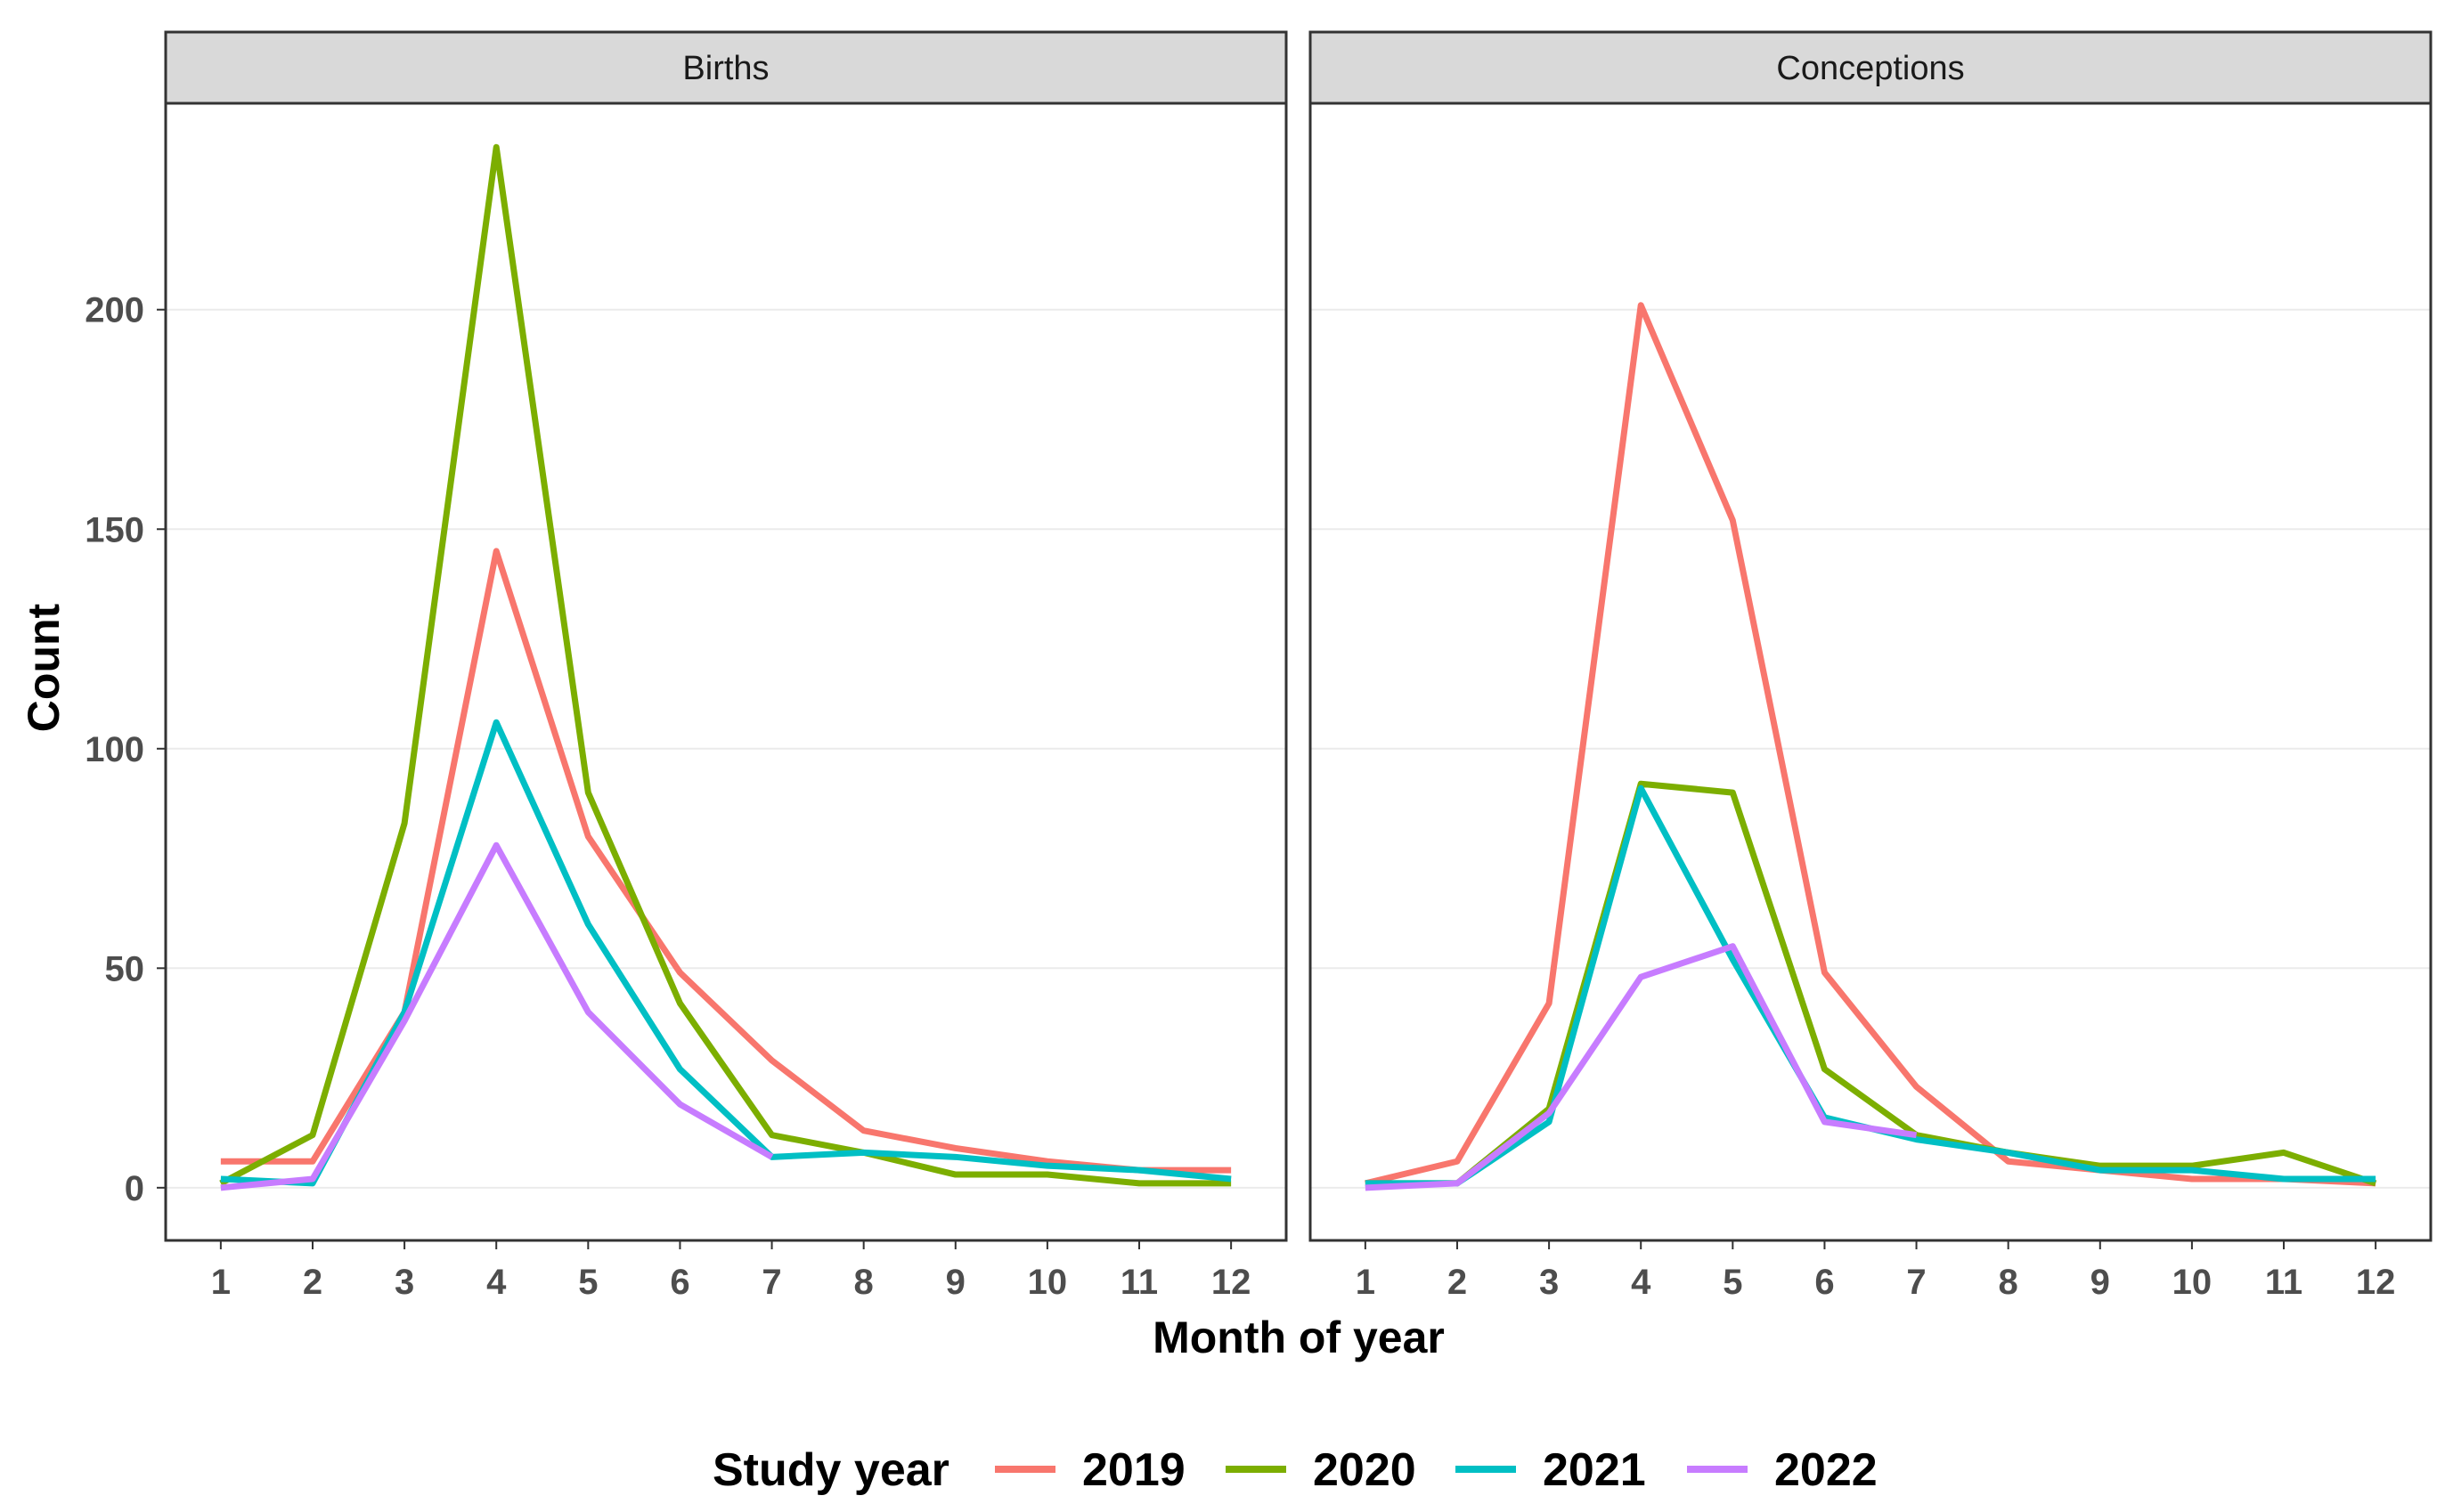 The image size is (2453, 1512). Describe the element at coordinates (125, 968) in the screenshot. I see `y-tick-label: 50` at that location.